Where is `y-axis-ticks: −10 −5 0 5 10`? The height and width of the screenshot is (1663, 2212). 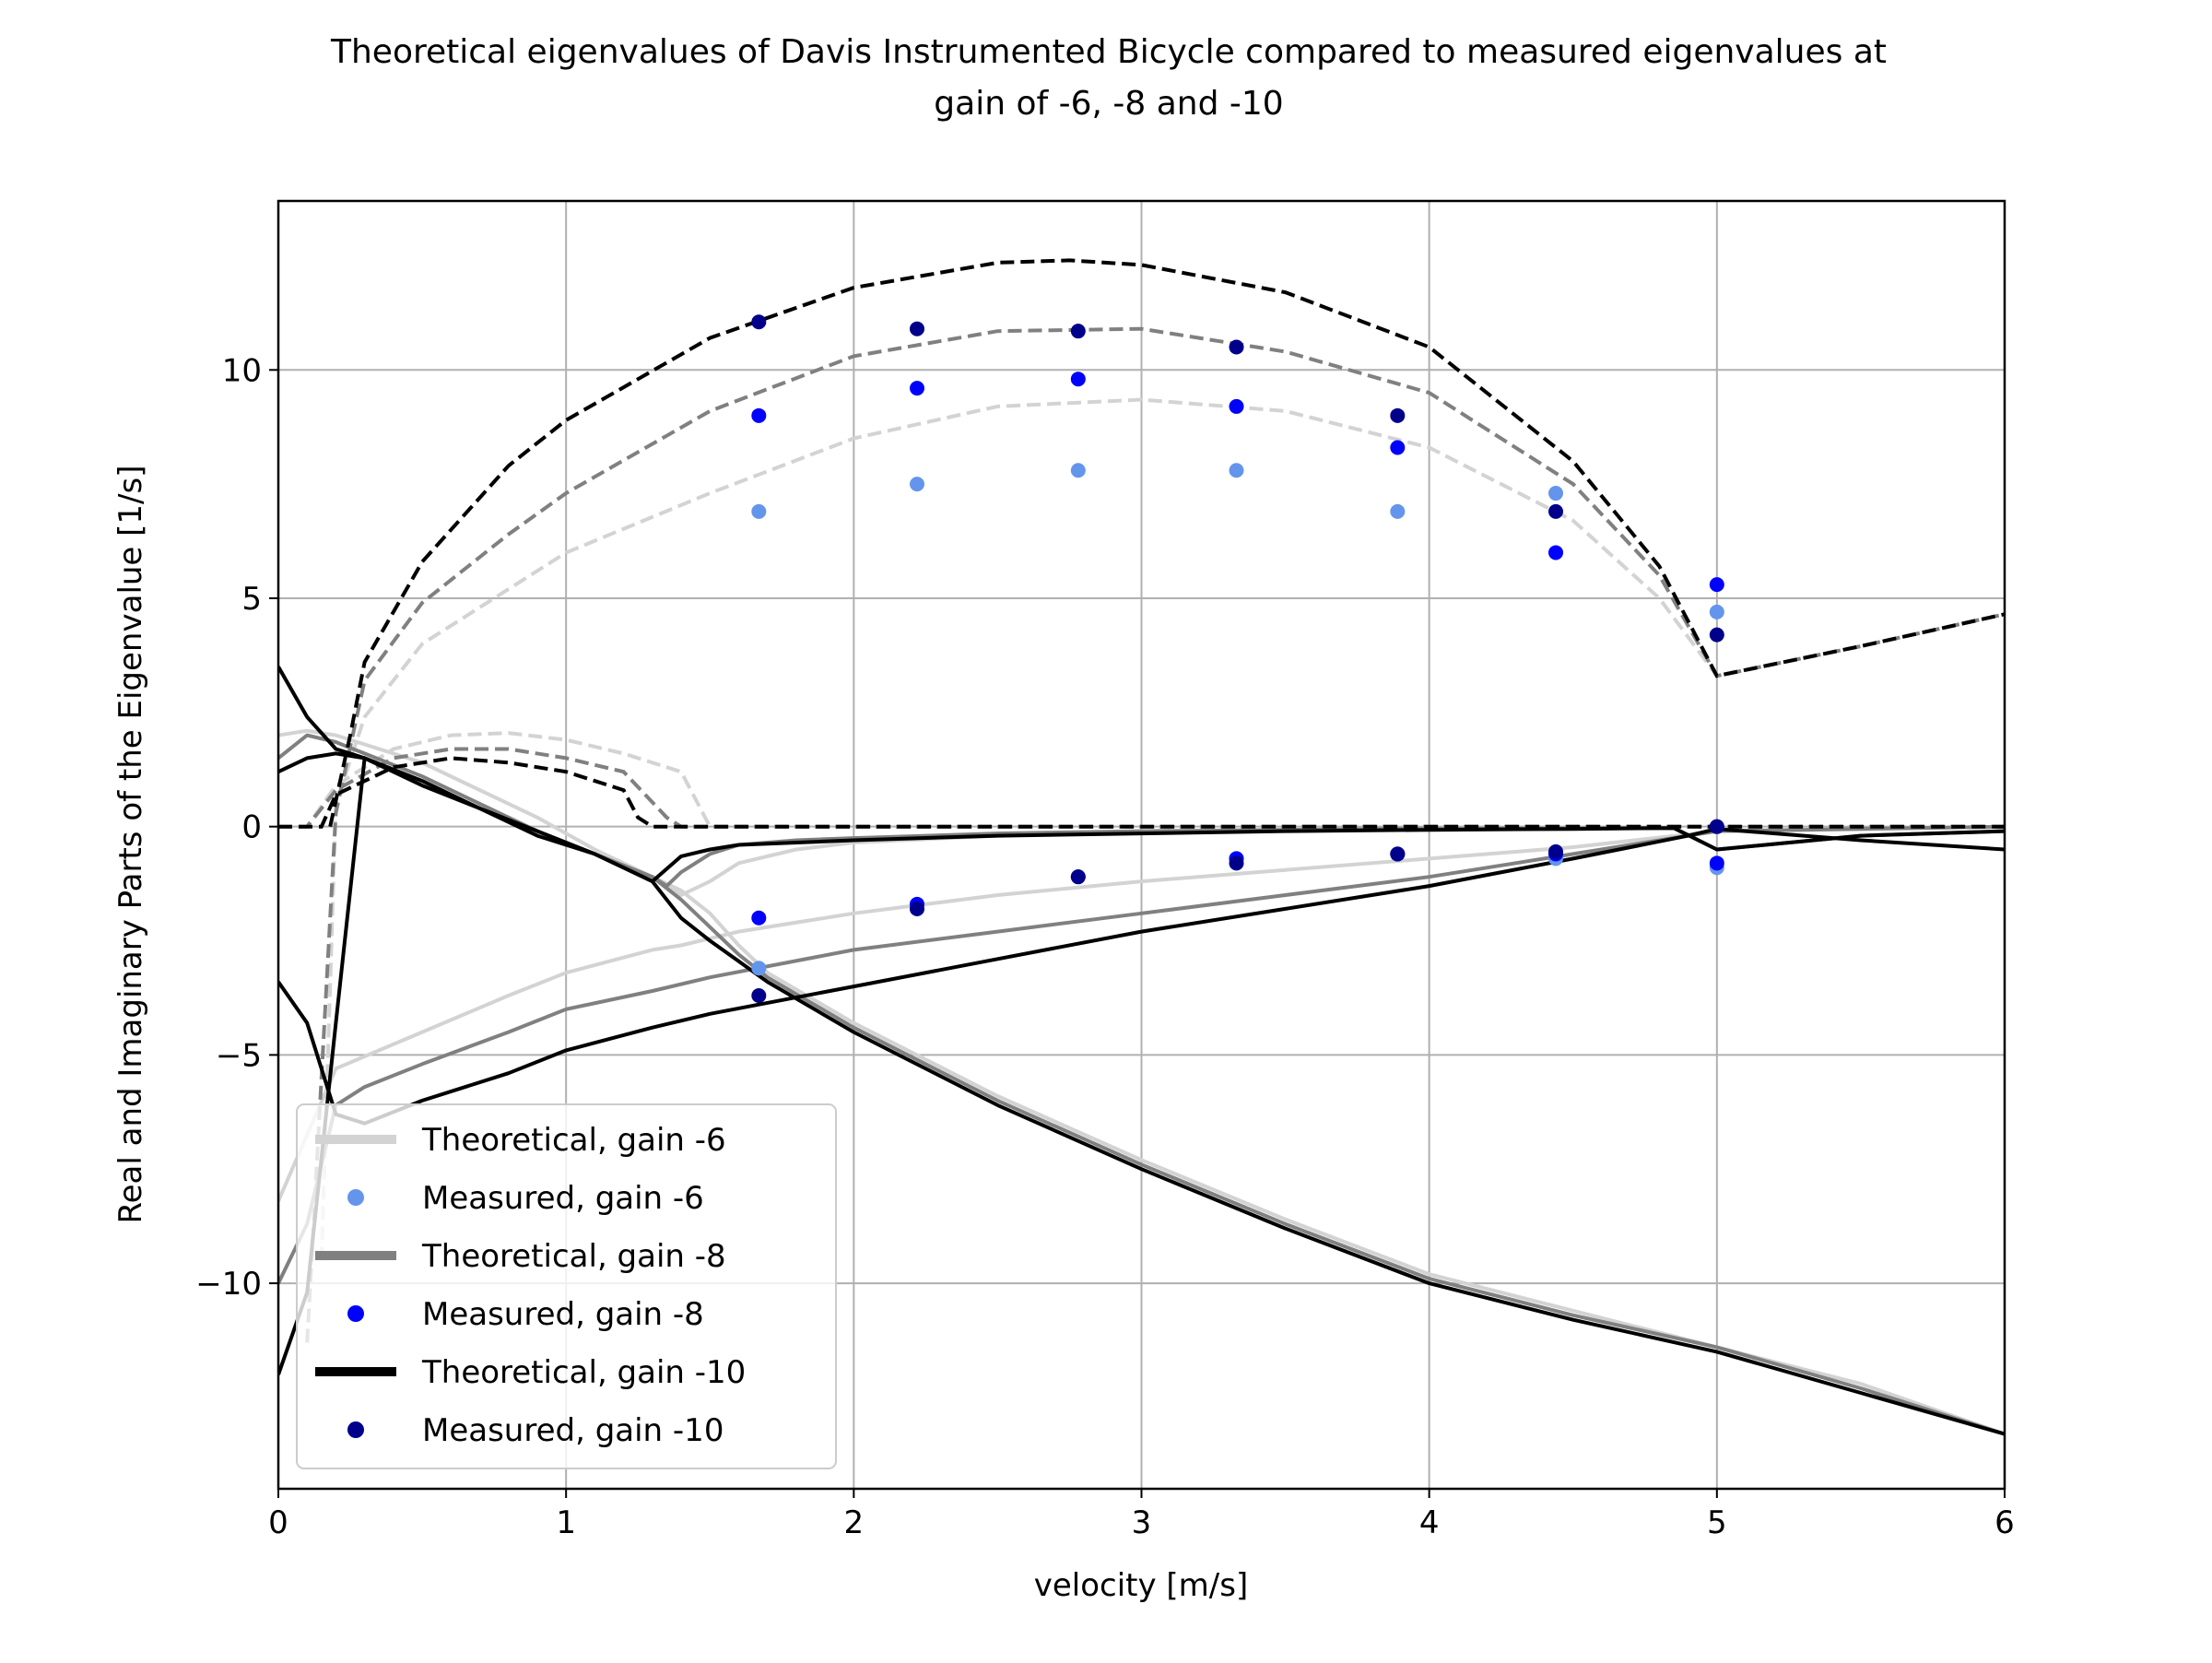
y-axis-ticks: −10 −5 0 5 10 is located at coordinates (236, 827).